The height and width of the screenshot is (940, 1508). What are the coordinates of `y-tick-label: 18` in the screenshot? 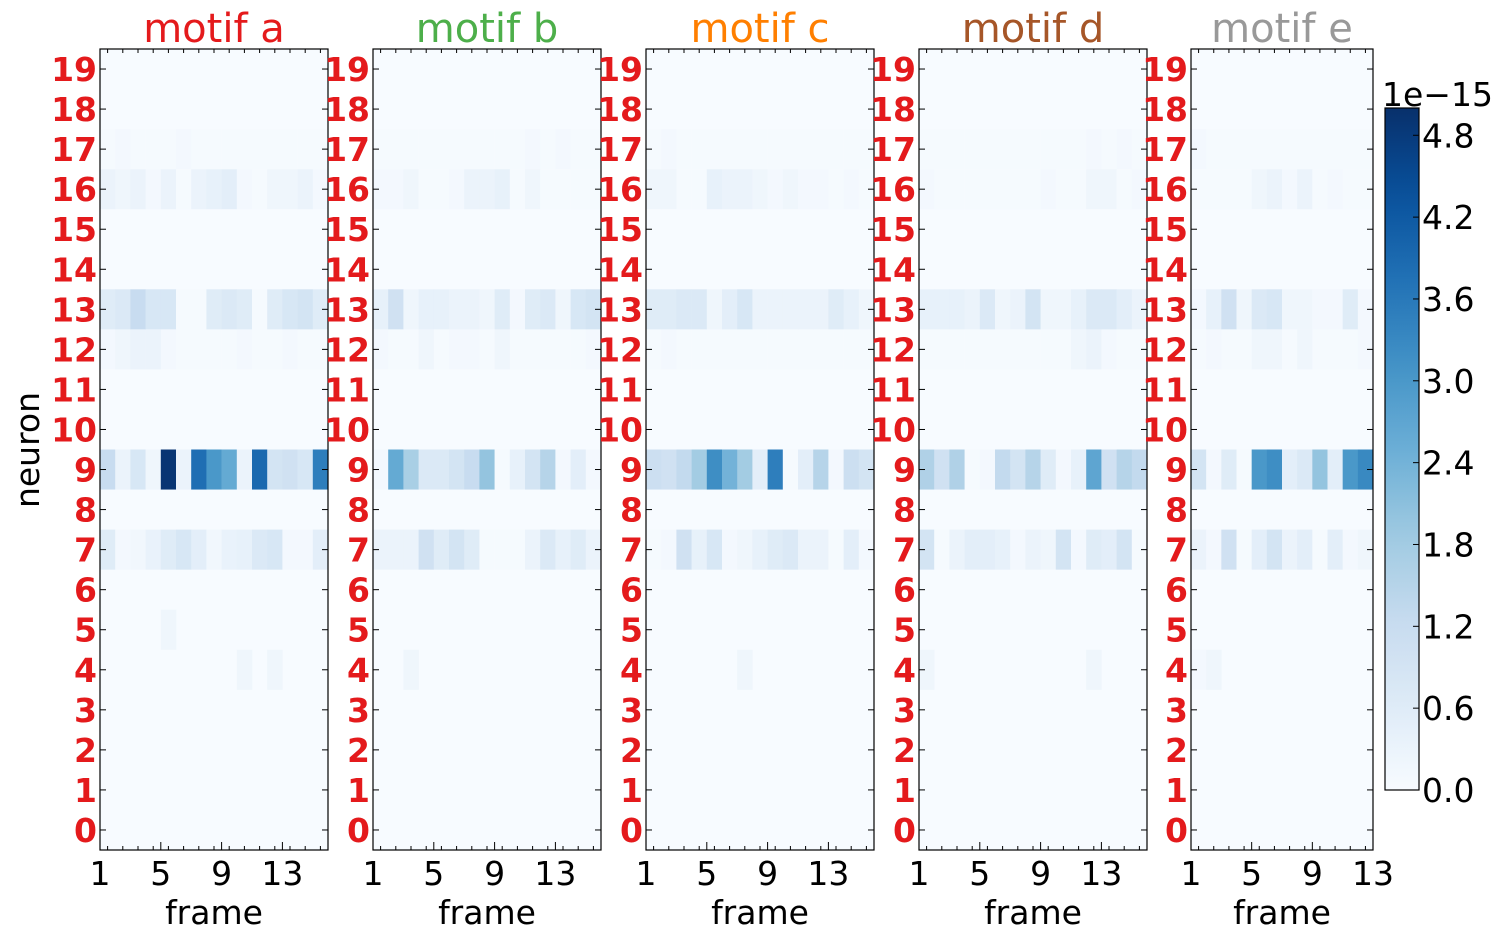 It's located at (893, 109).